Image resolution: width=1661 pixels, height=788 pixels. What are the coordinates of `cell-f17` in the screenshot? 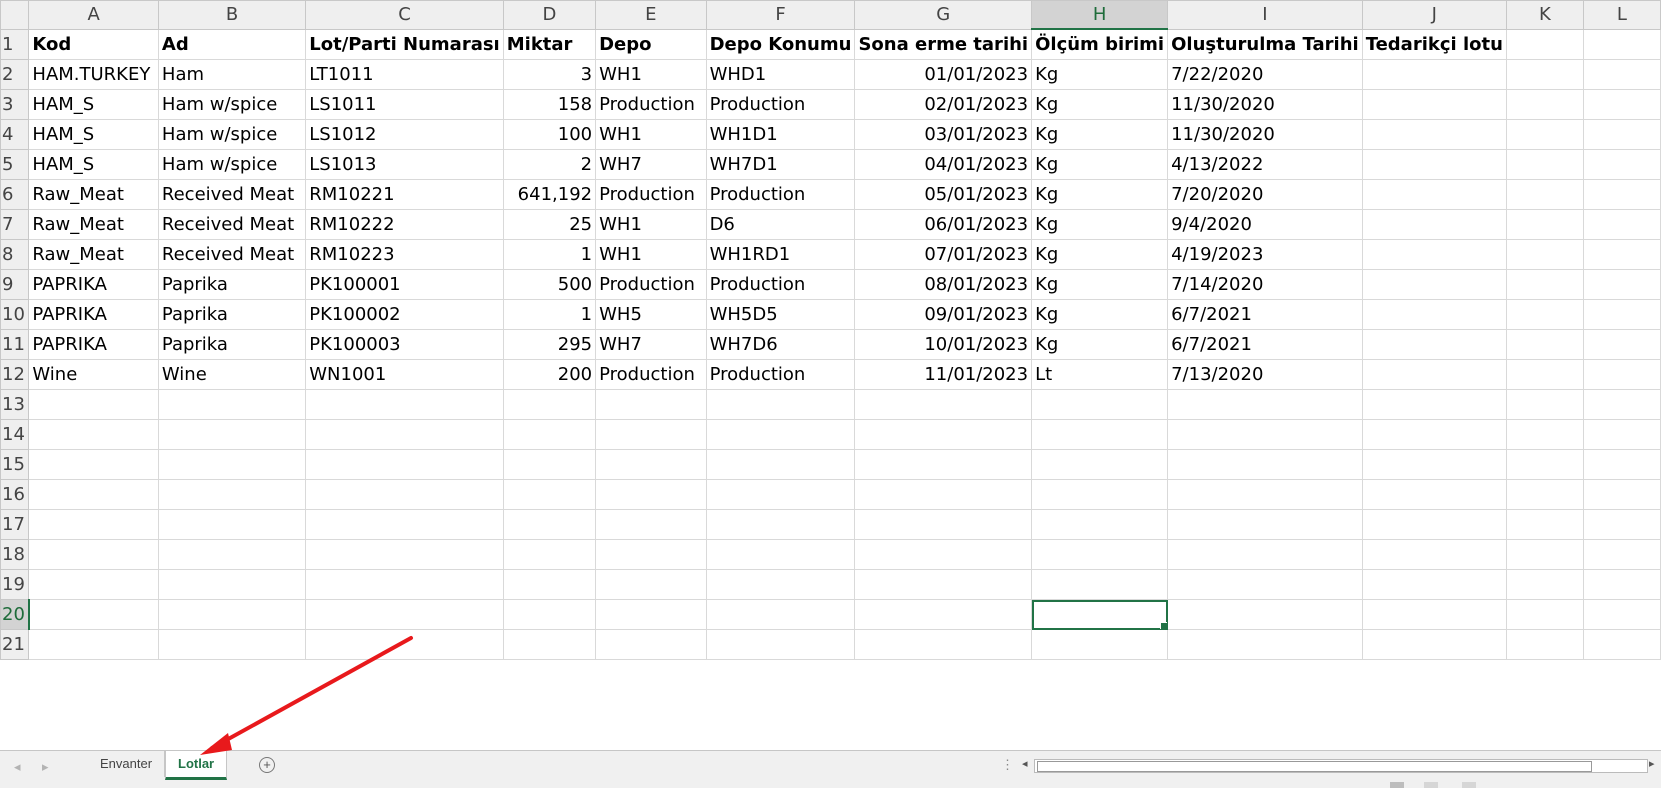 It's located at (780, 524).